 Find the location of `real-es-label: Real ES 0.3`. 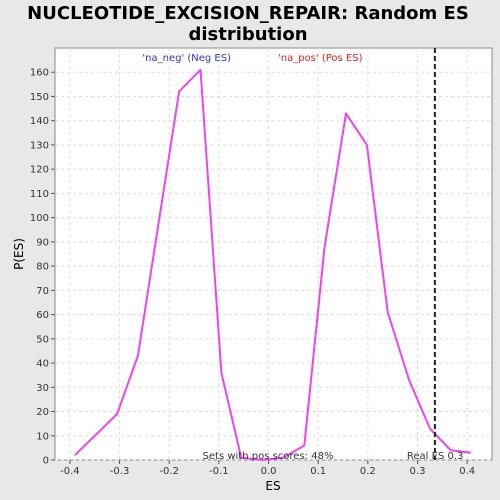

real-es-label: Real ES 0.3 is located at coordinates (435, 456).